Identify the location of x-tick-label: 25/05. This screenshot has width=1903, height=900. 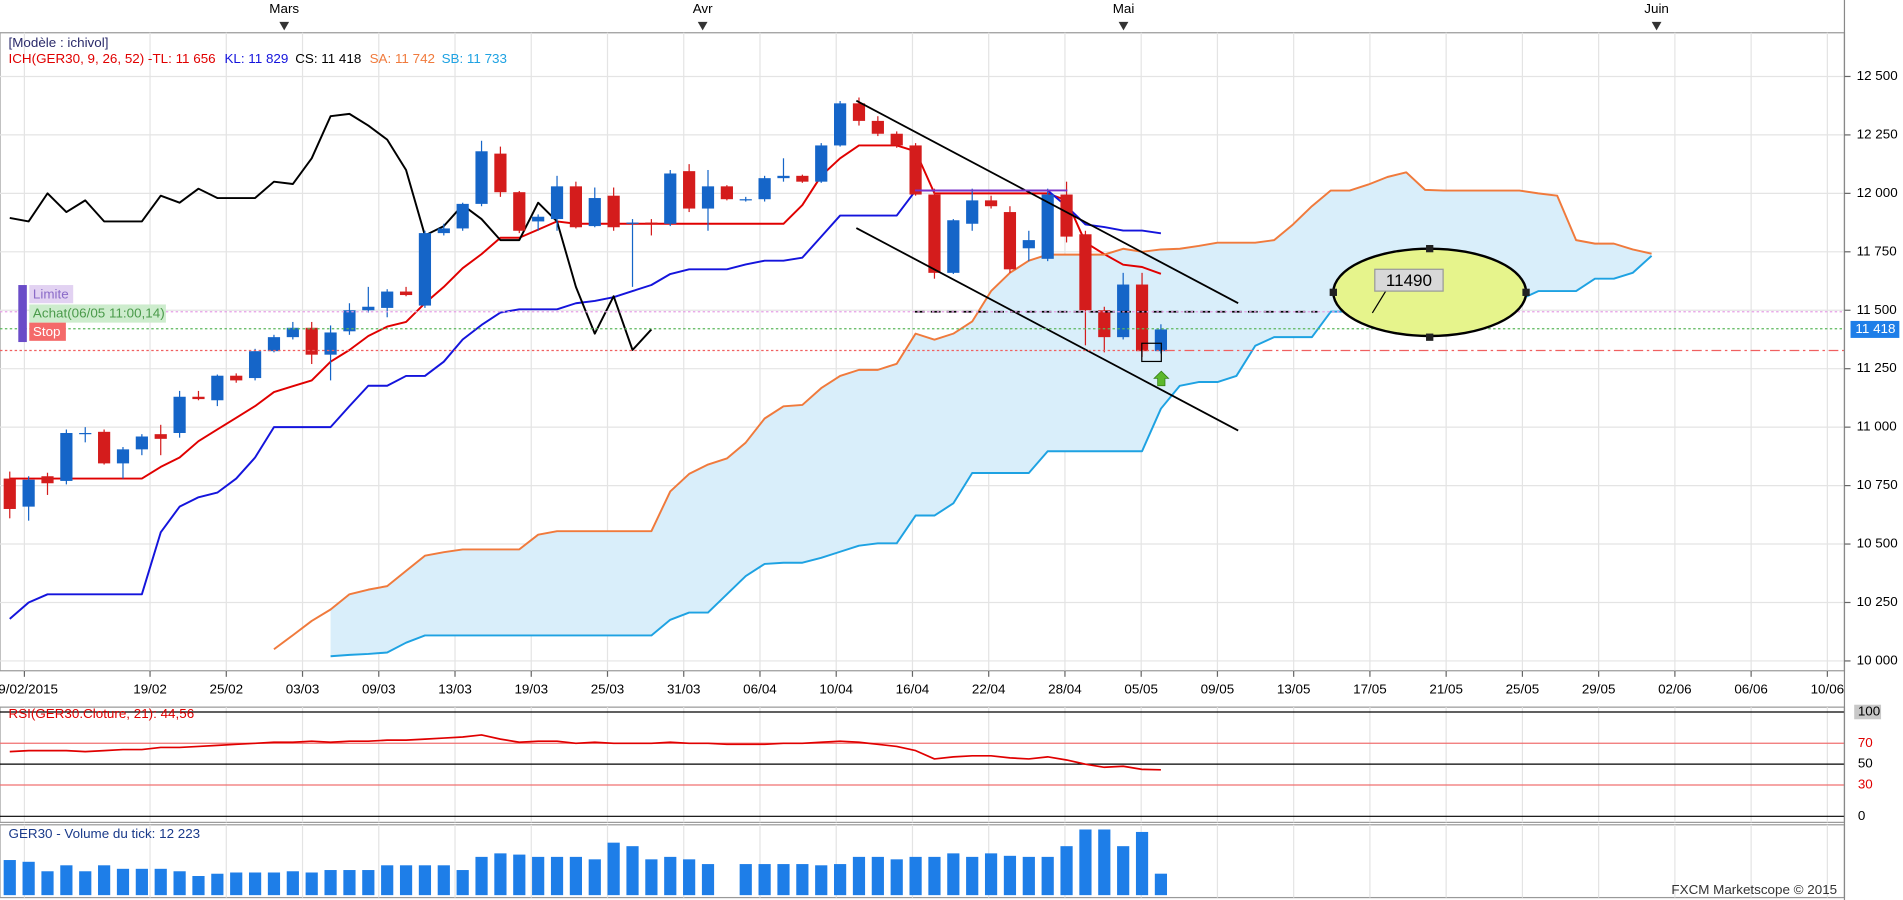
(1523, 689).